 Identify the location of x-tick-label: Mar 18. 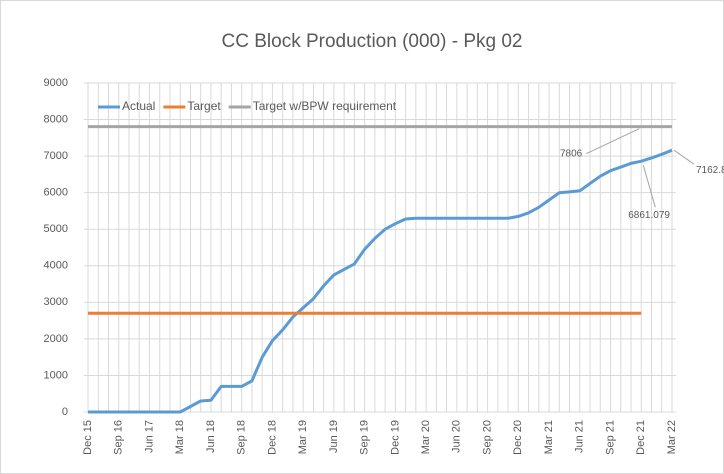
(180, 437).